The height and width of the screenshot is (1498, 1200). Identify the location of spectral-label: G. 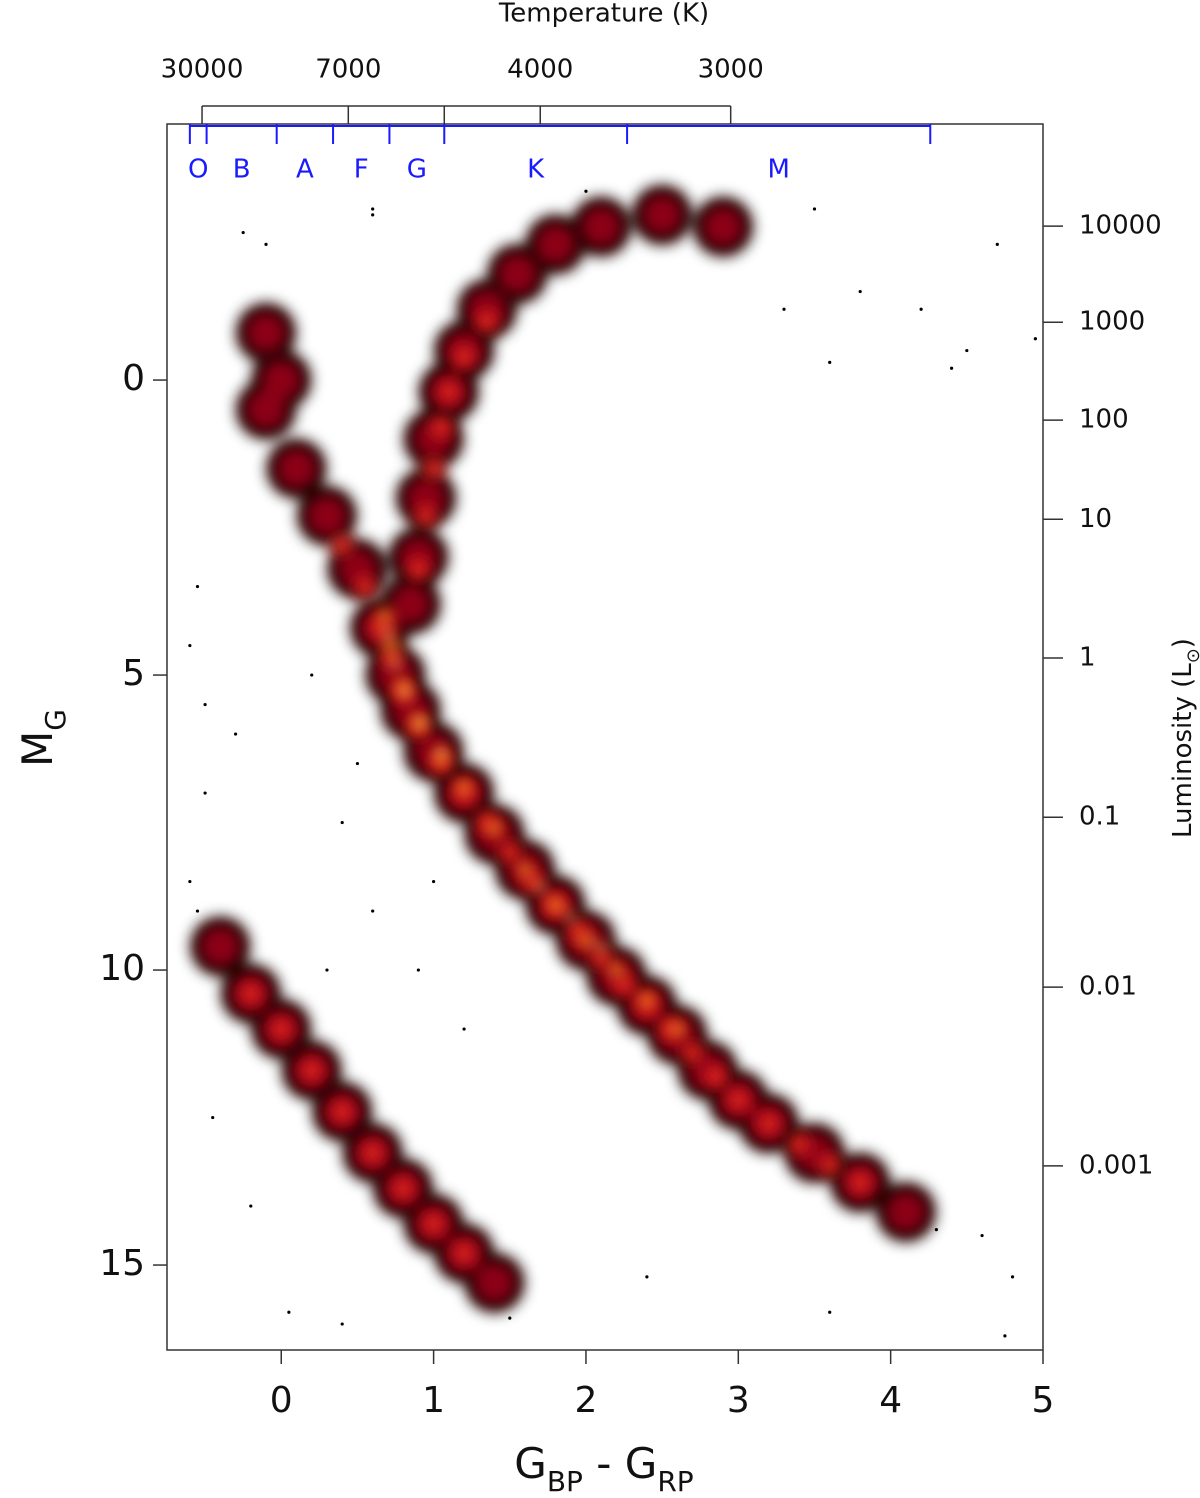
(417, 170).